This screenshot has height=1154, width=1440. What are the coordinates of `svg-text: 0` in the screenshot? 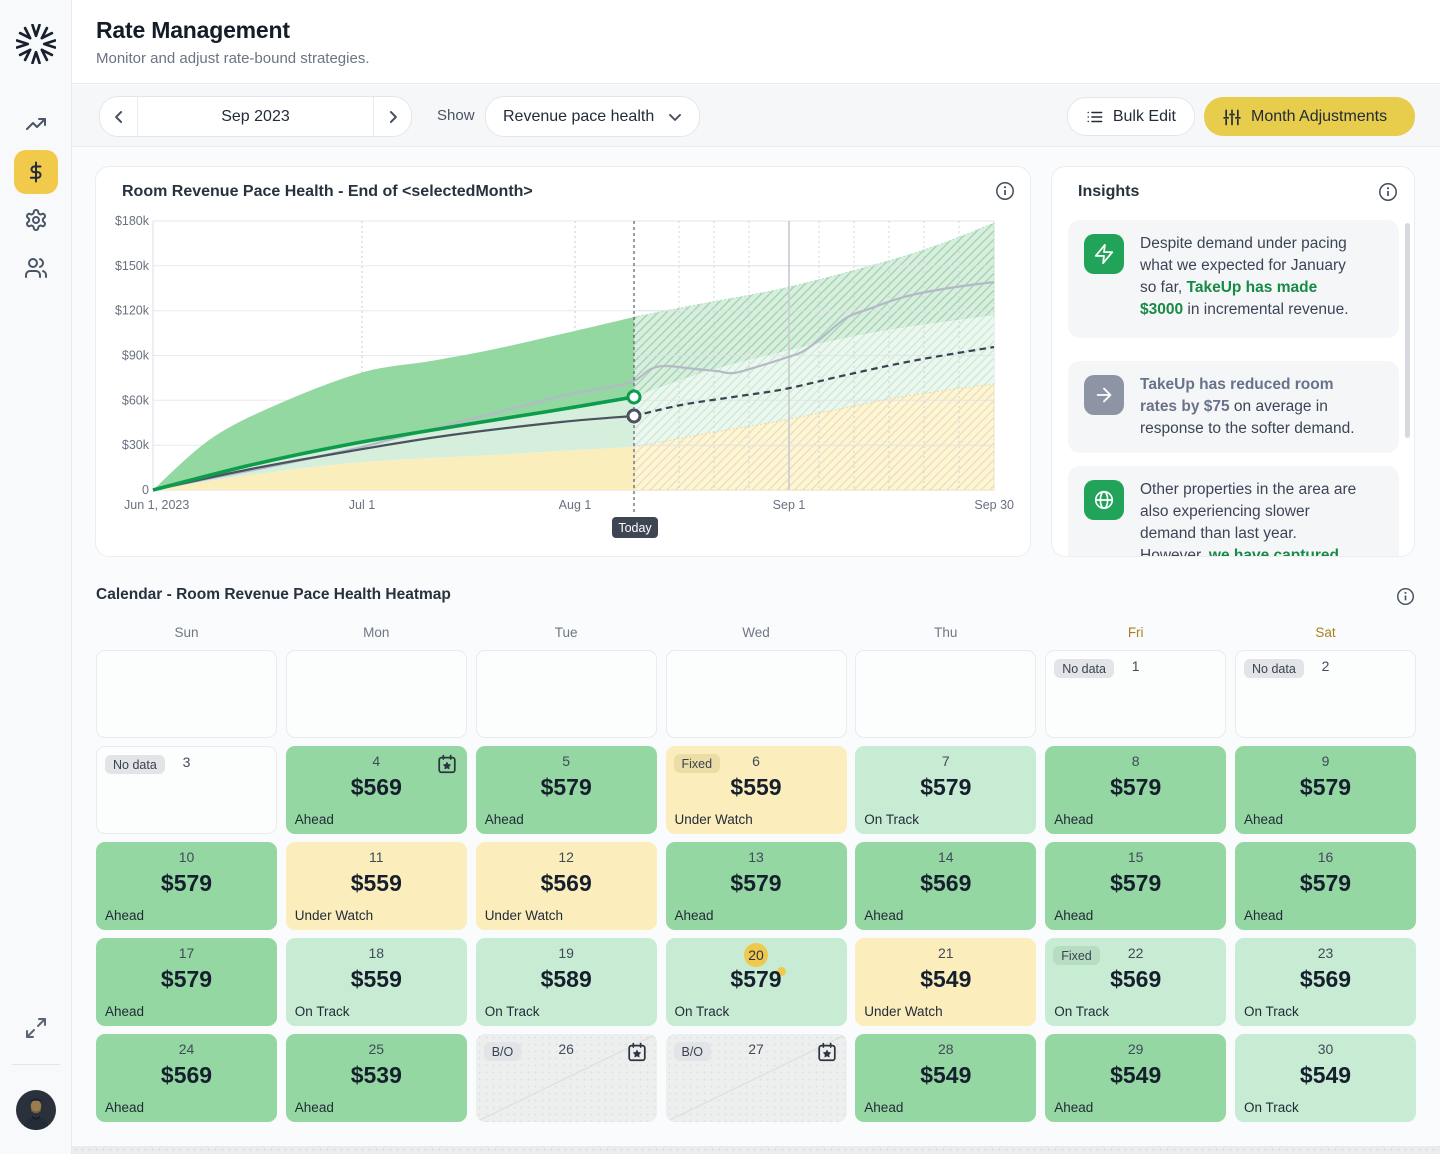 It's located at (145, 490).